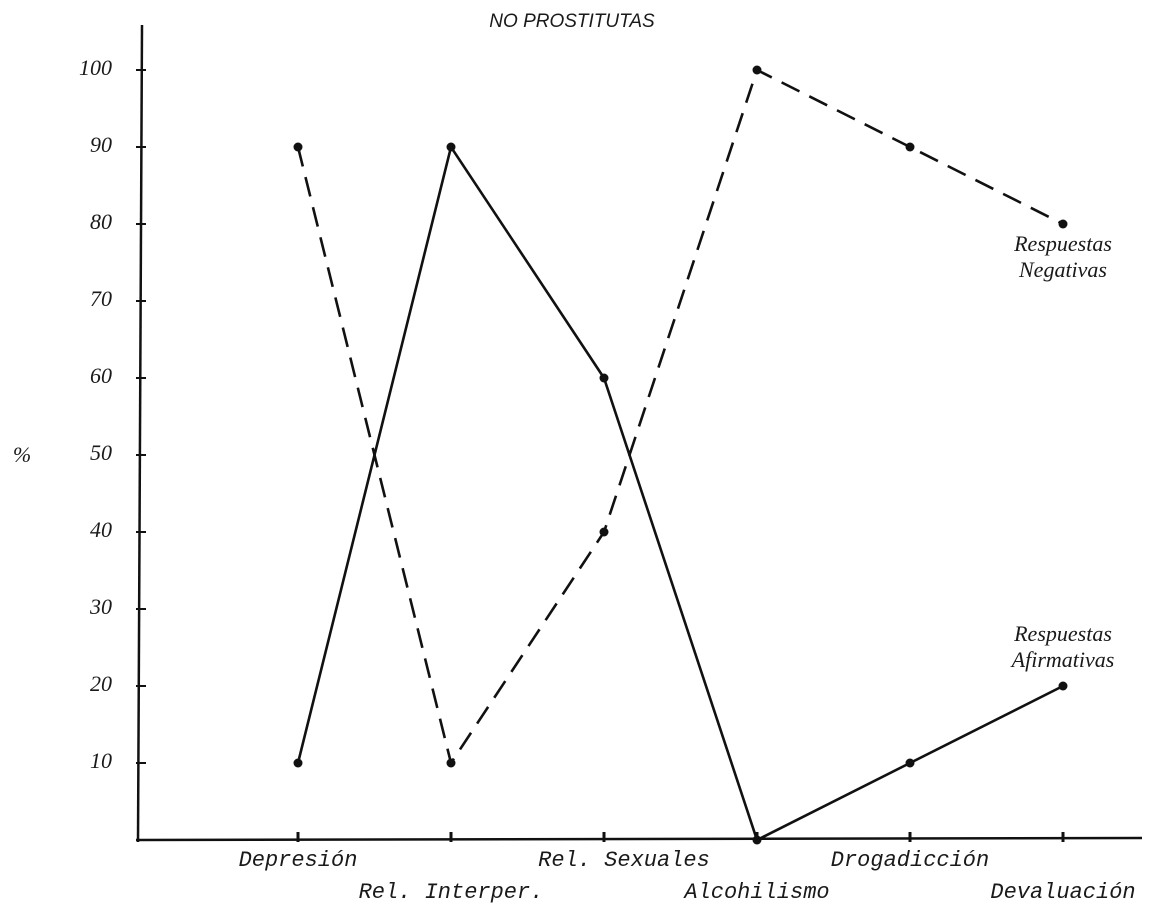 The height and width of the screenshot is (913, 1174). What do you see at coordinates (101, 529) in the screenshot?
I see `y-tick-label: 40` at bounding box center [101, 529].